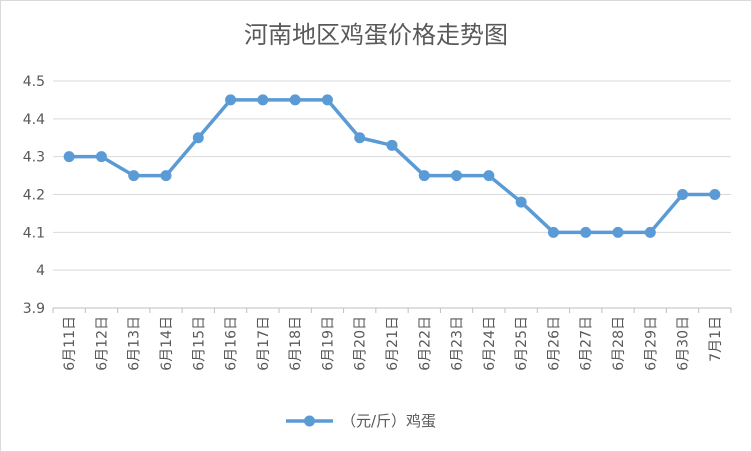  I want to click on y-tick-label: 4.1, so click(34, 233).